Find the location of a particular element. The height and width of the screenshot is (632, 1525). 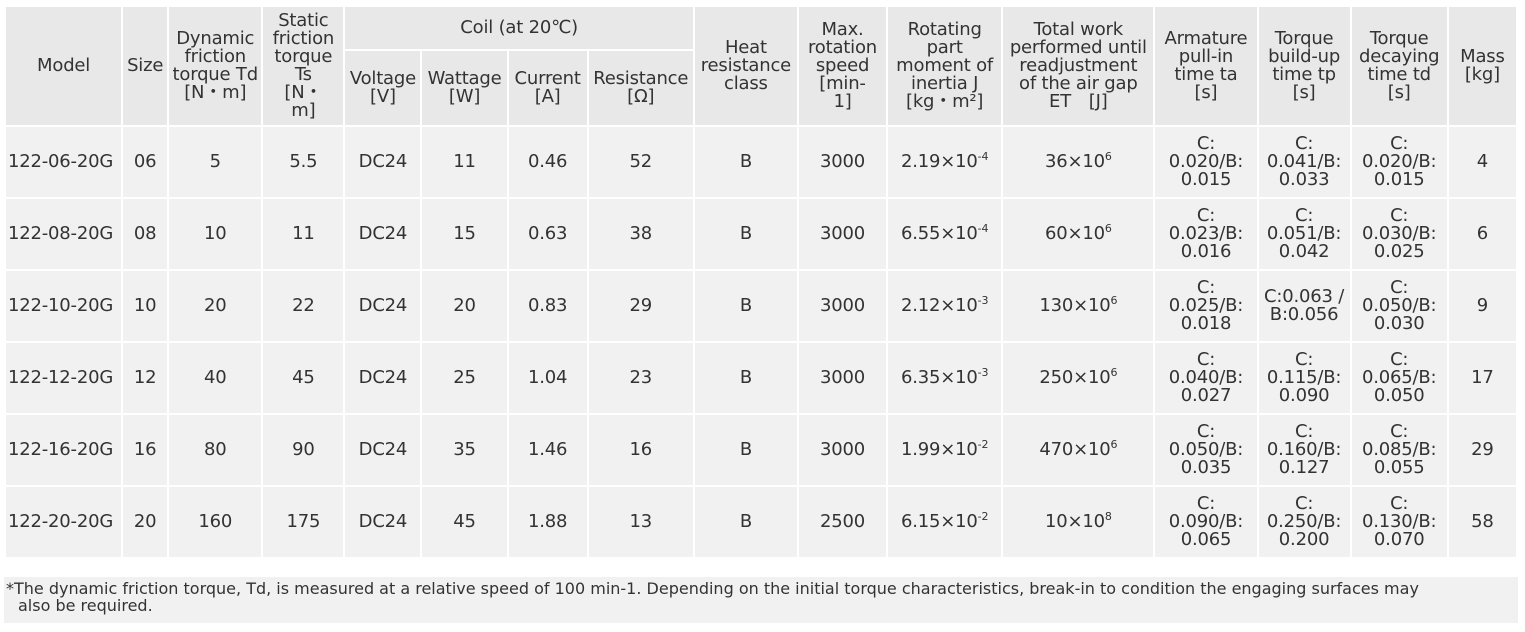

cell-static-torque: 22 is located at coordinates (303, 306).